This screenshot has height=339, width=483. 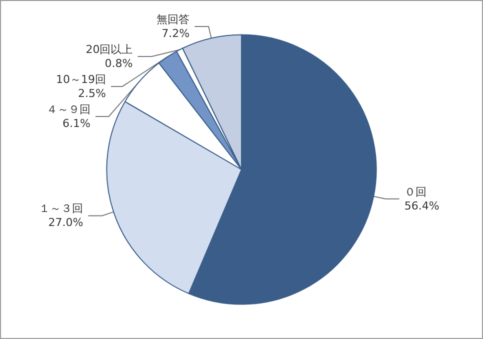 I want to click on data-label: 7.2%, so click(x=176, y=33).